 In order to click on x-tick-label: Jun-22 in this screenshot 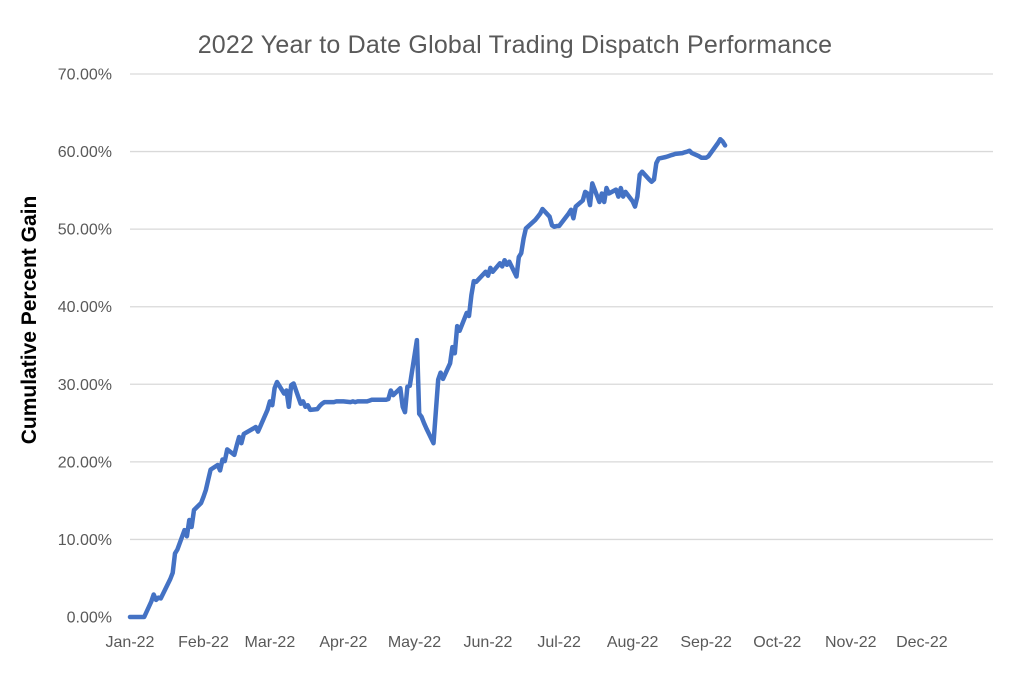, I will do `click(488, 642)`.